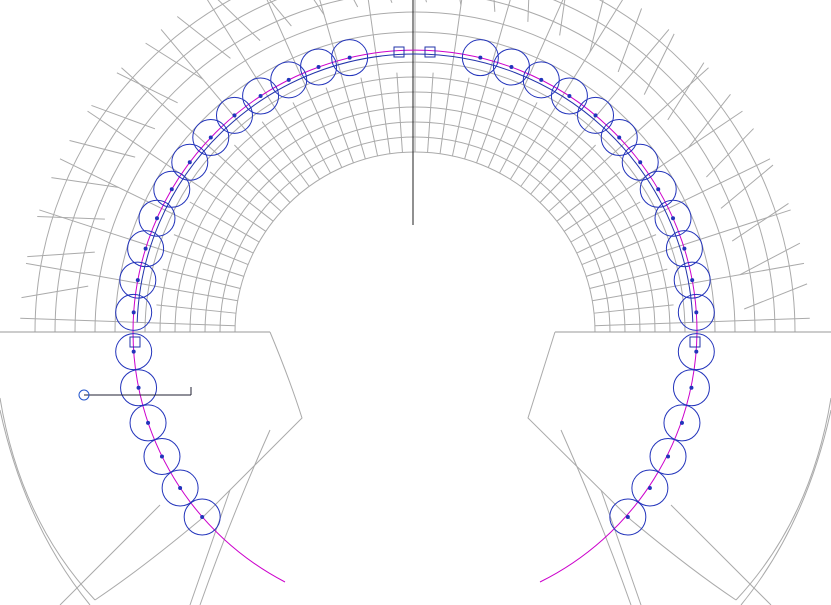 This screenshot has width=831, height=605. Describe the element at coordinates (84, 395) in the screenshot. I see `ucs-origin` at that location.